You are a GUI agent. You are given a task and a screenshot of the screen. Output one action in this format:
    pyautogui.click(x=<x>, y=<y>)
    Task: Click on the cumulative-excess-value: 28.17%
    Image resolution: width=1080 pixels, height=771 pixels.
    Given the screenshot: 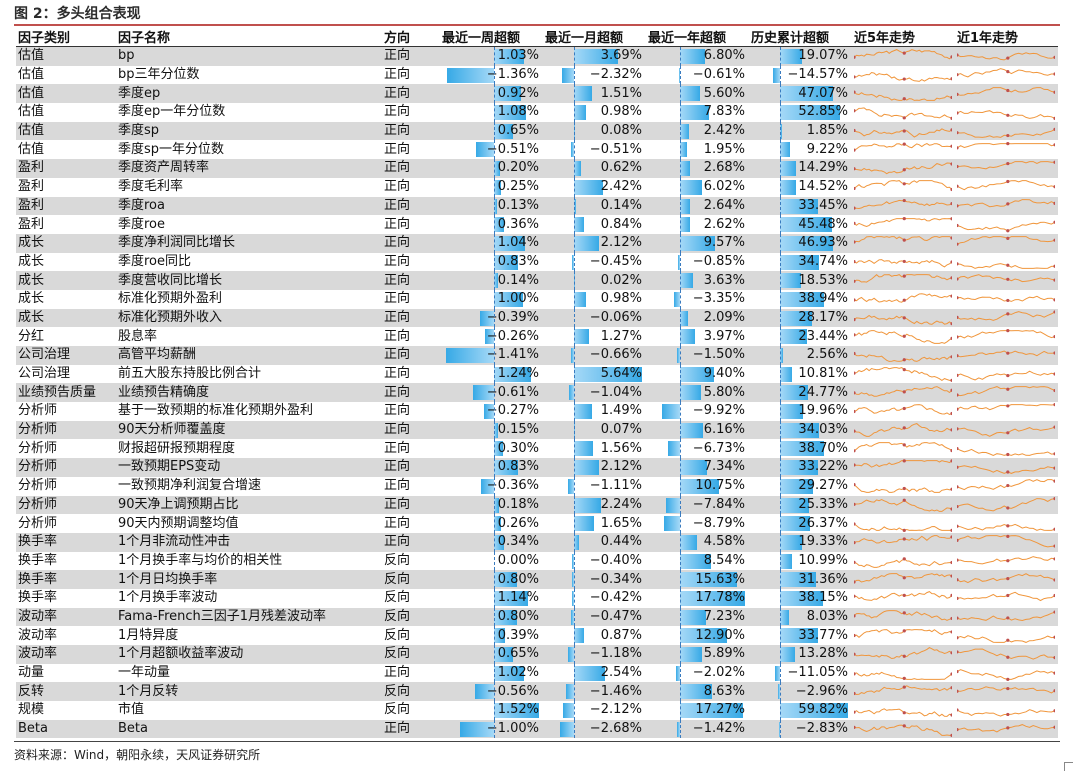 What is the action you would take?
    pyautogui.click(x=823, y=317)
    